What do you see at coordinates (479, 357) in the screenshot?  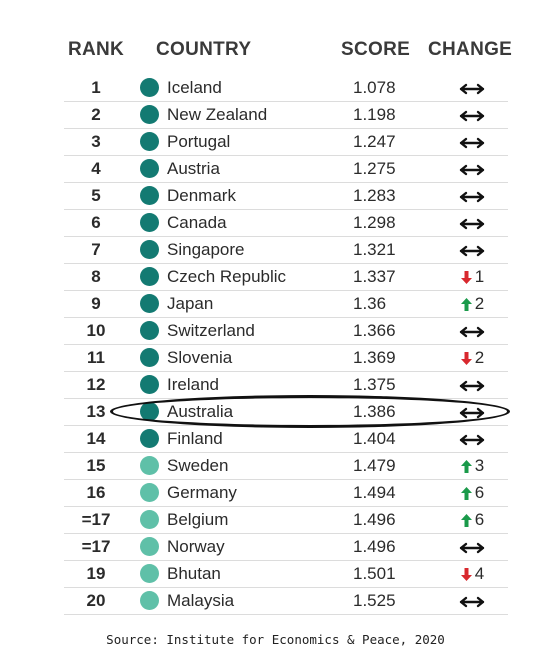 I see `change-value: 2` at bounding box center [479, 357].